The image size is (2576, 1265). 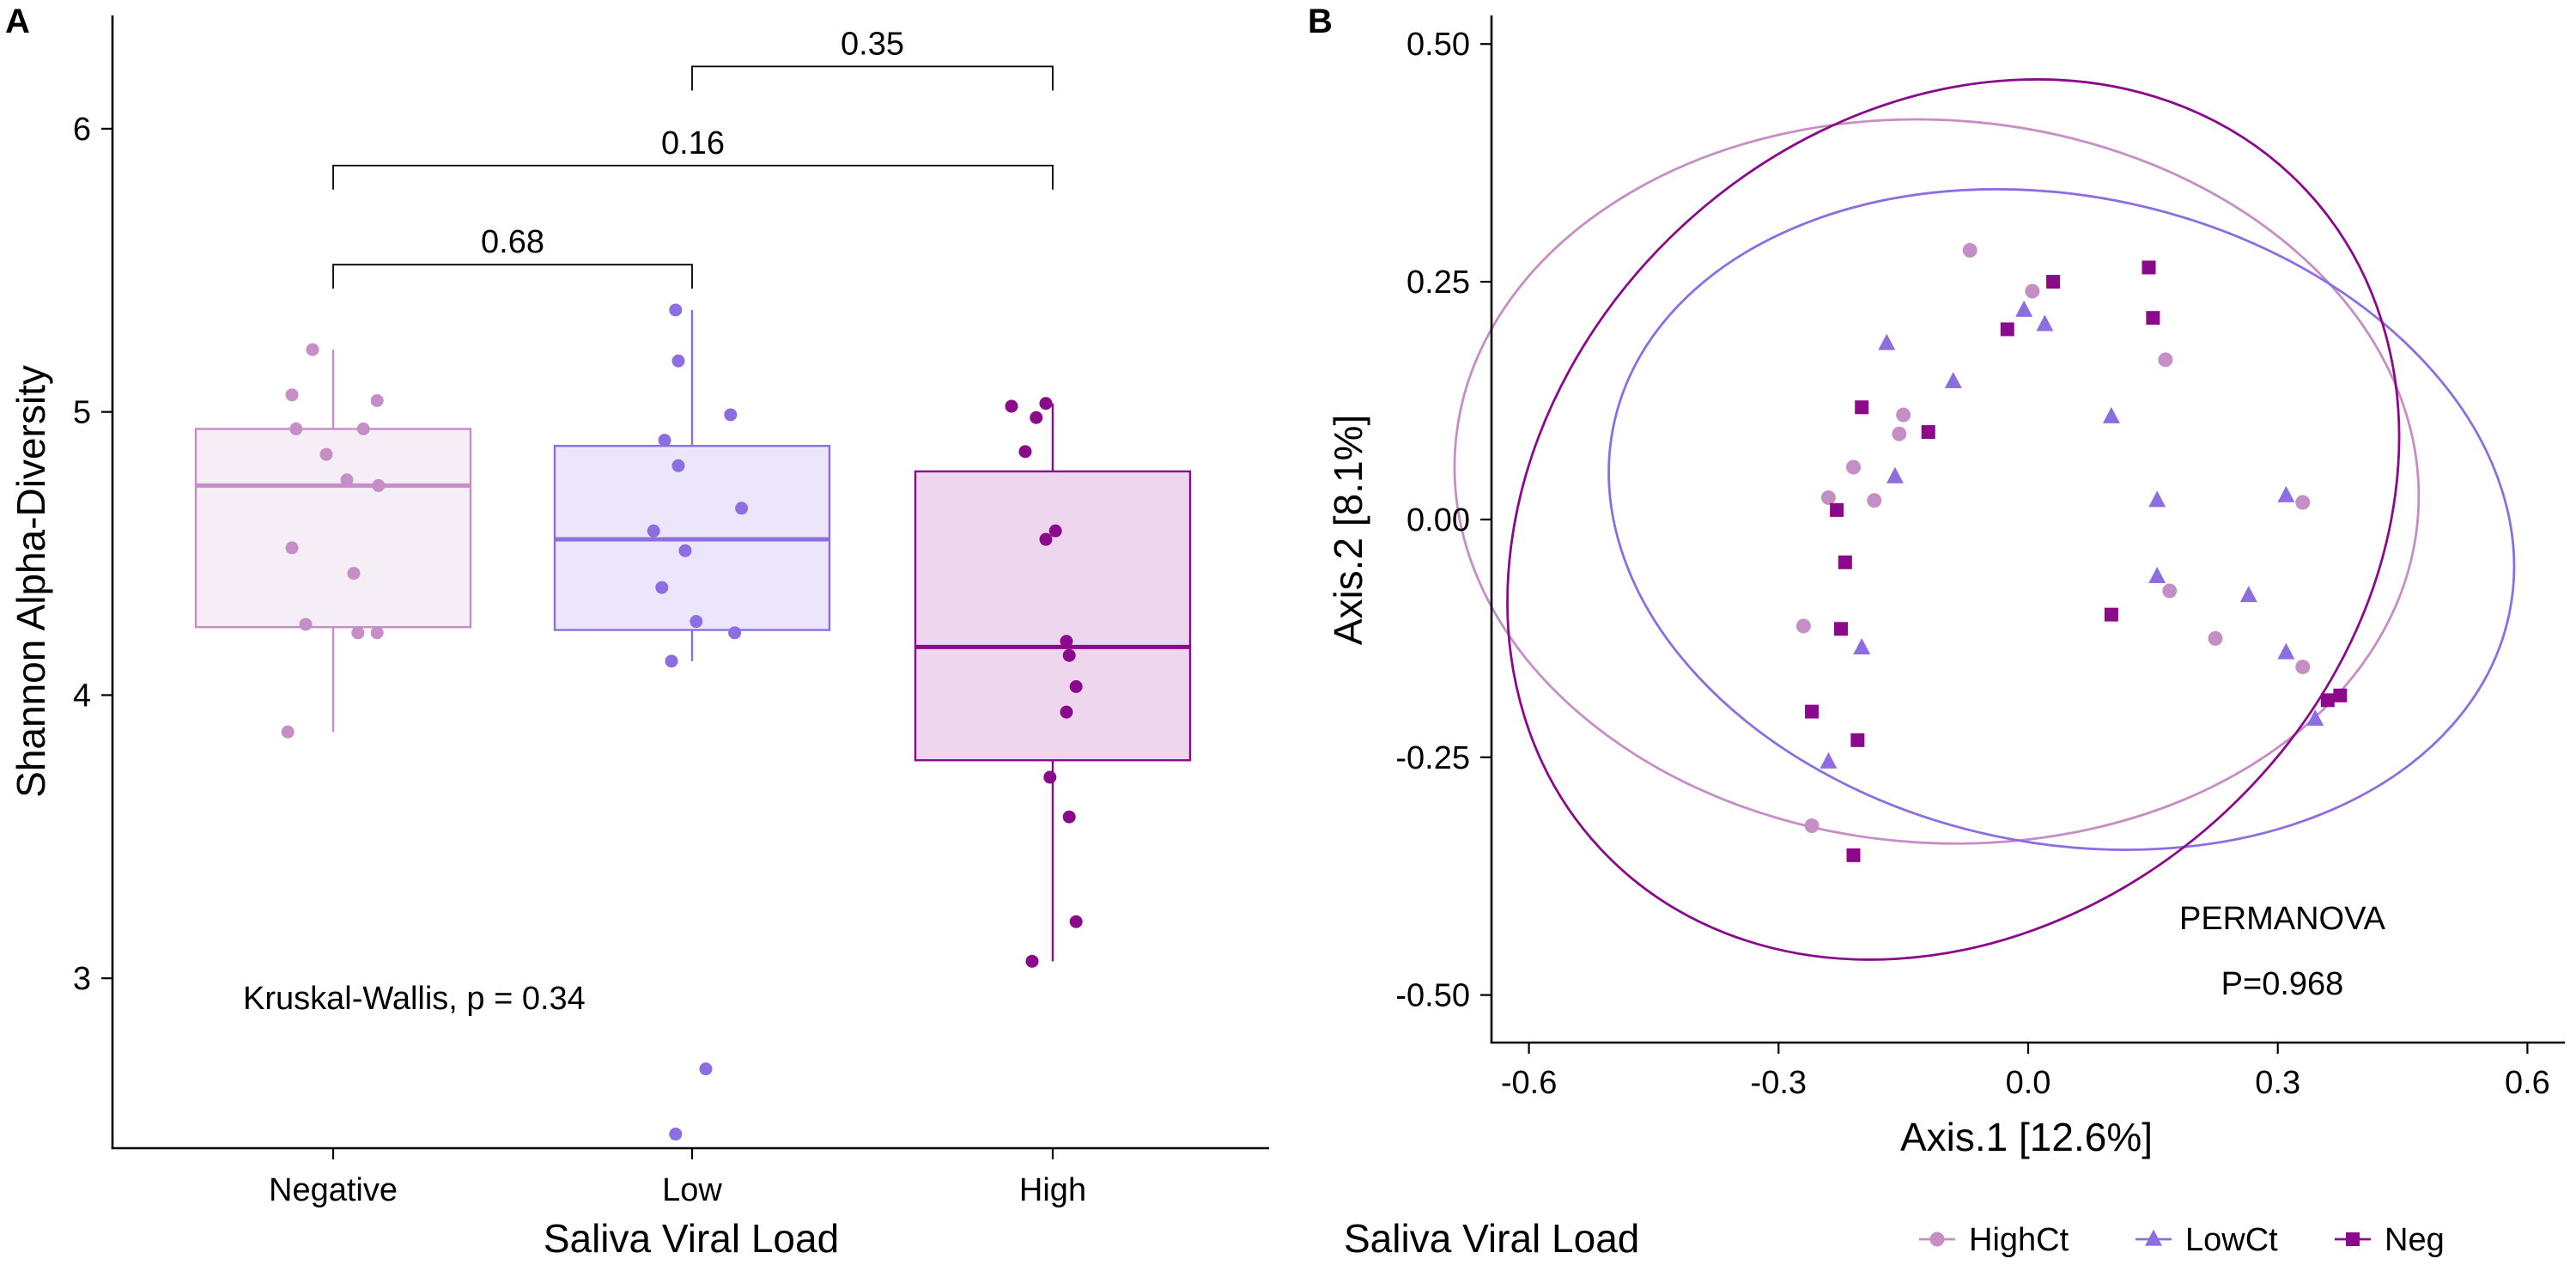 I want to click on x-tick-label: 0.3, so click(x=2277, y=1083).